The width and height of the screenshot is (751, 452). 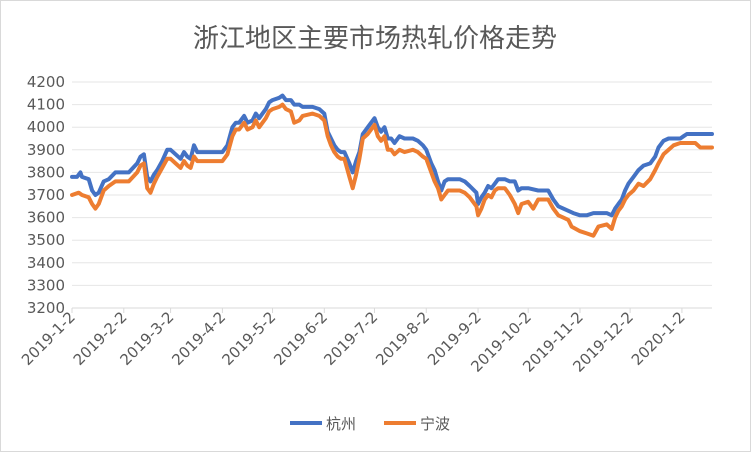 I want to click on x-tick-label: 2019-5-2, so click(x=248, y=338).